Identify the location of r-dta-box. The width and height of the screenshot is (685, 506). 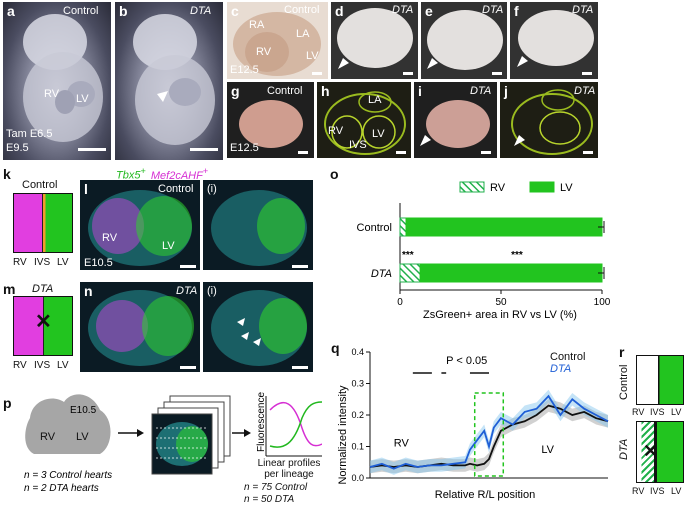
(660, 452).